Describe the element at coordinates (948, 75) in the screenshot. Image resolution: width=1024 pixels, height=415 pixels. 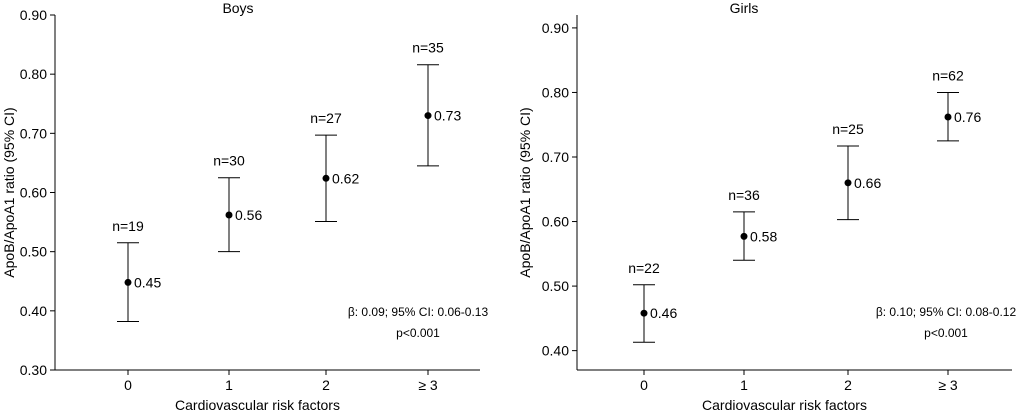
I see `n-label: n=62` at that location.